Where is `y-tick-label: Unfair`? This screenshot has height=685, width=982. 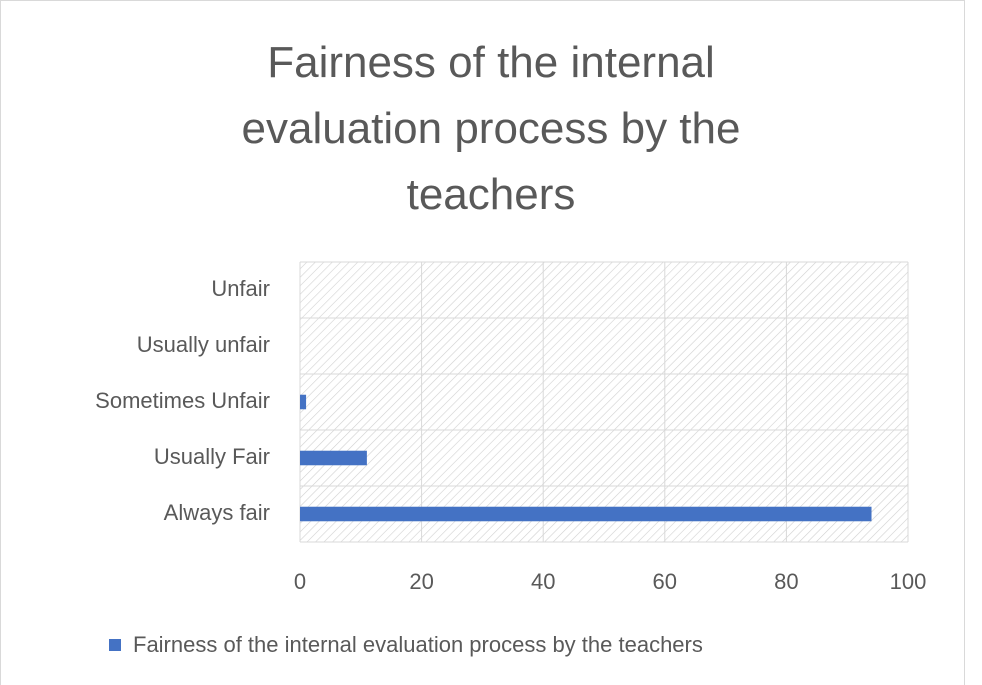
y-tick-label: Unfair is located at coordinates (240, 288).